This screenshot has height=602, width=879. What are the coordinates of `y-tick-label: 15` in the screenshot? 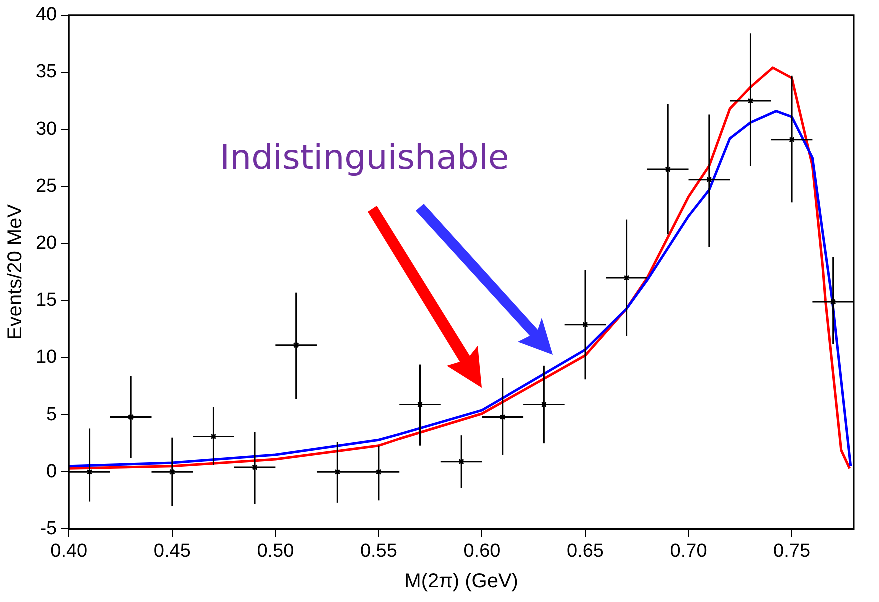 It's located at (47, 301).